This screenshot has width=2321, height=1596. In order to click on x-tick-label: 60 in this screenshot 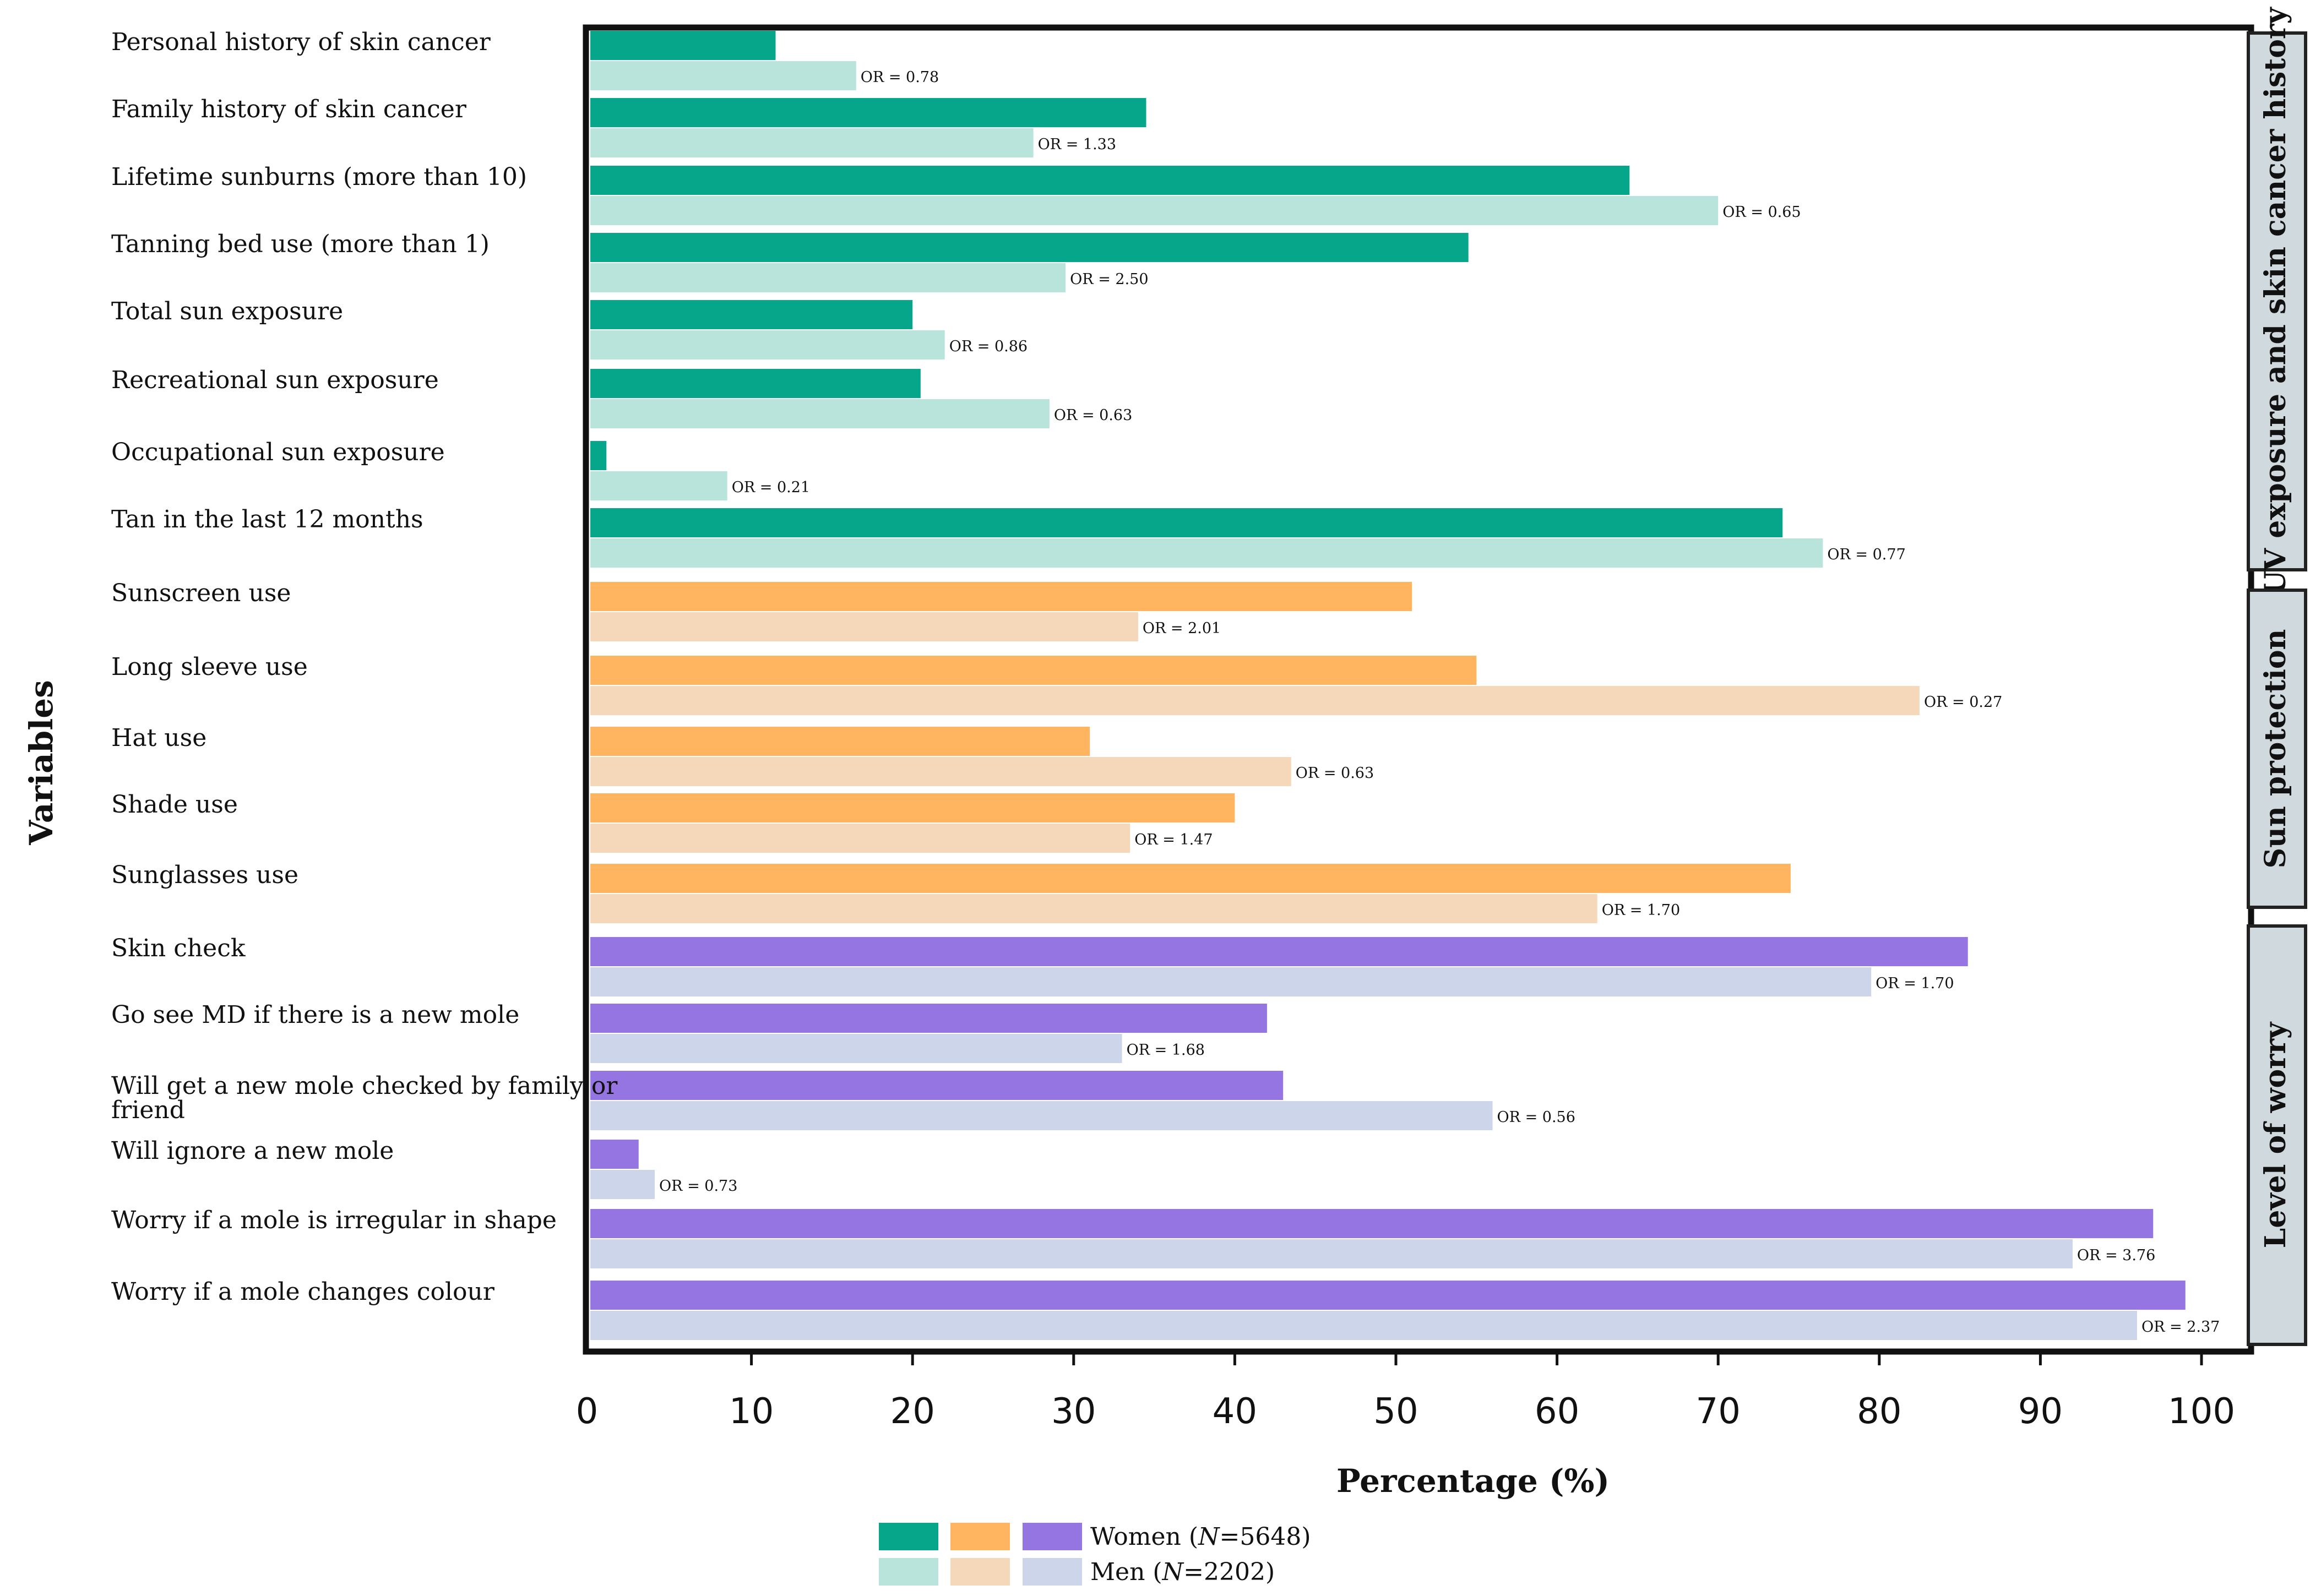, I will do `click(1557, 1411)`.